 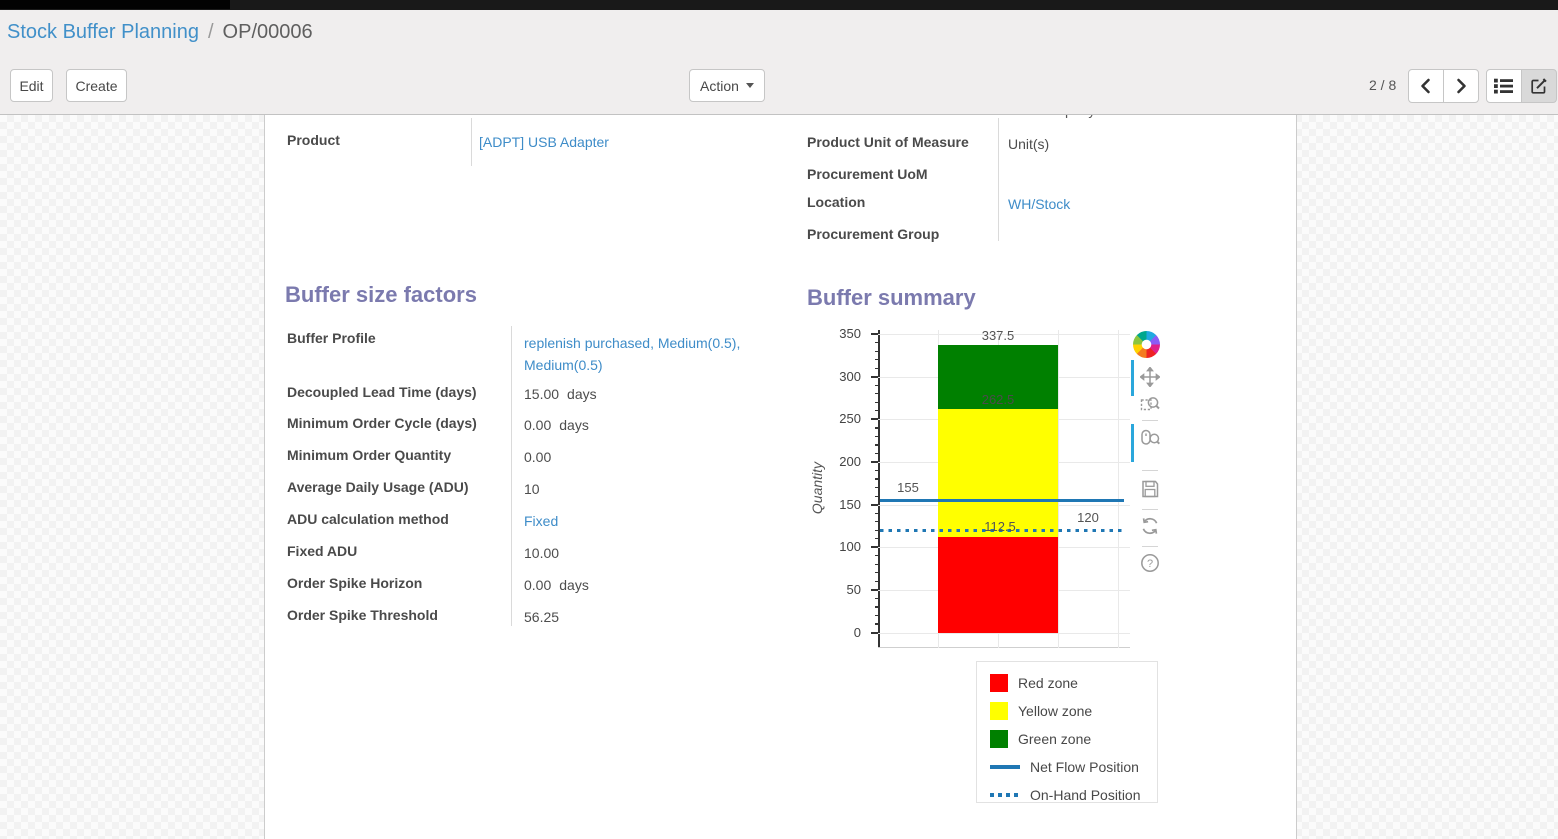 I want to click on buffer-profile-label: Buffer Profile, so click(x=331, y=338).